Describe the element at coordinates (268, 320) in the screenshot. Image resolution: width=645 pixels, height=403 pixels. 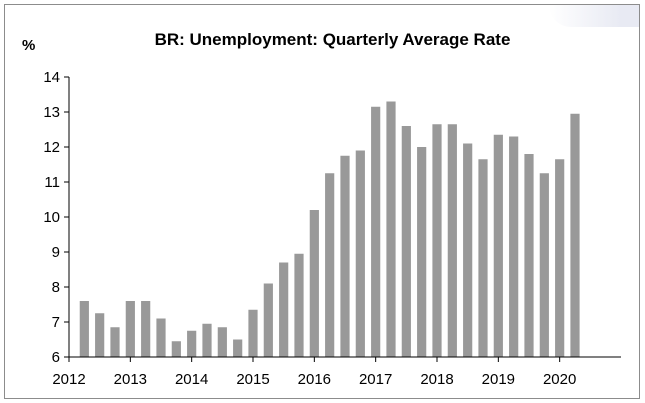
I see `bar-2015Q1` at that location.